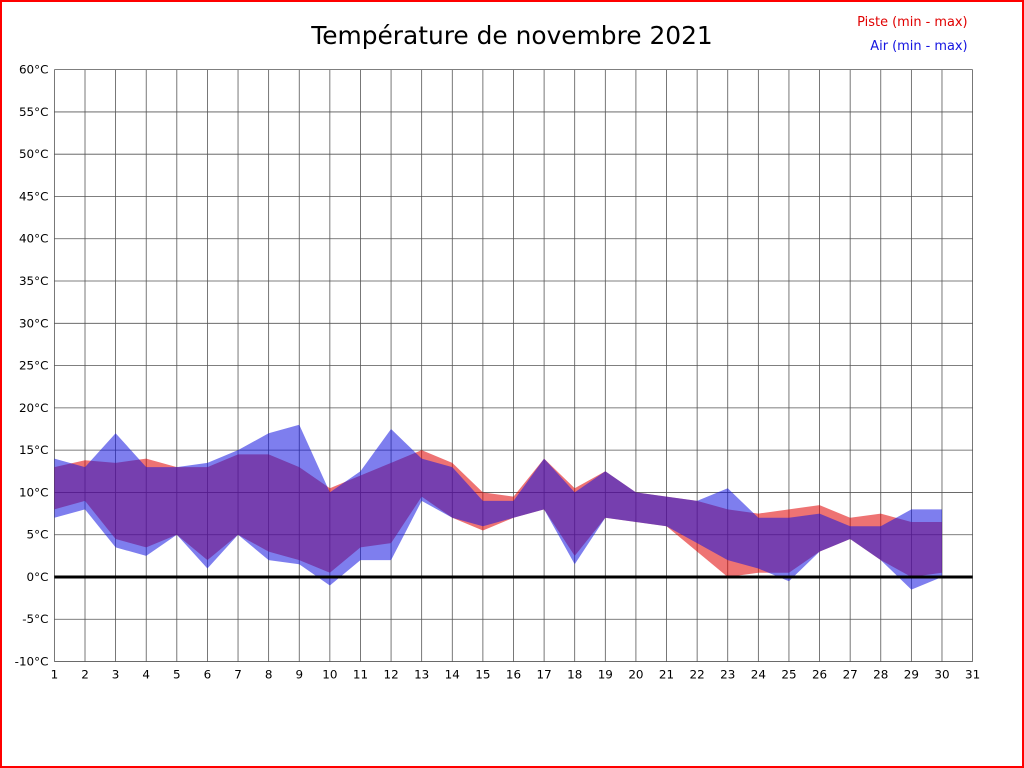  I want to click on y-tick-label: 35°C, so click(33, 281).